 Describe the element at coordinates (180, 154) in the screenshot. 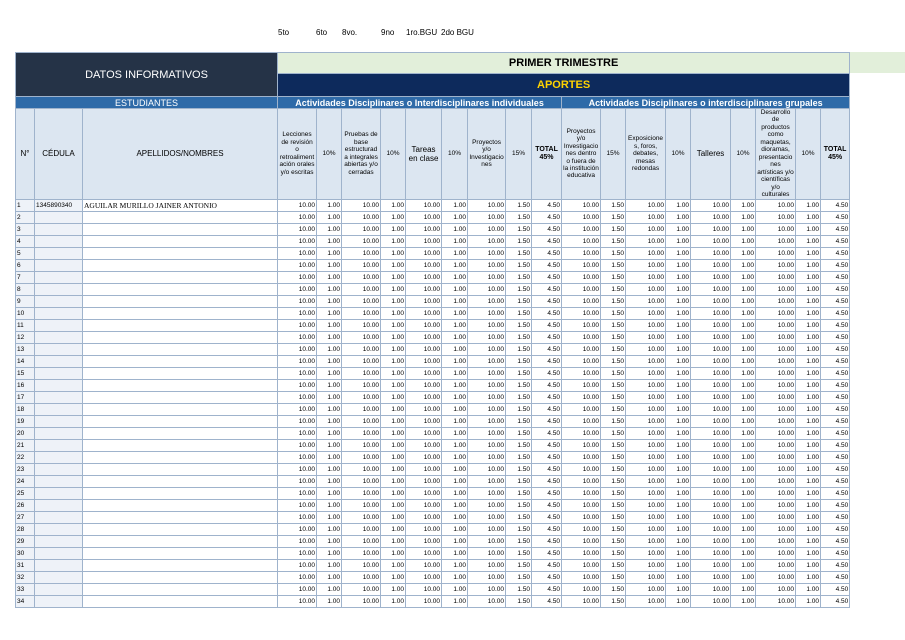

I see `column-header: APELLIDOS/NOMBRES` at that location.